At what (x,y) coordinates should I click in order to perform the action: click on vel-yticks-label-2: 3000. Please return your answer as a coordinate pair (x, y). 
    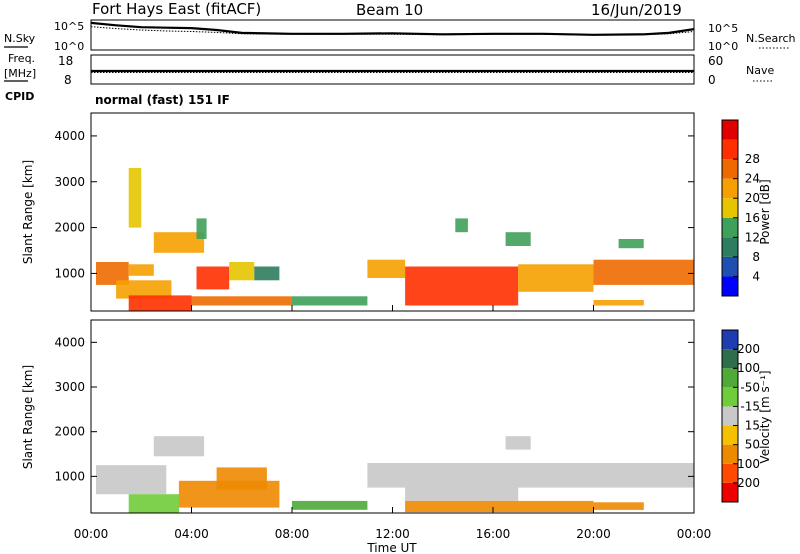
    Looking at the image, I should click on (69, 387).